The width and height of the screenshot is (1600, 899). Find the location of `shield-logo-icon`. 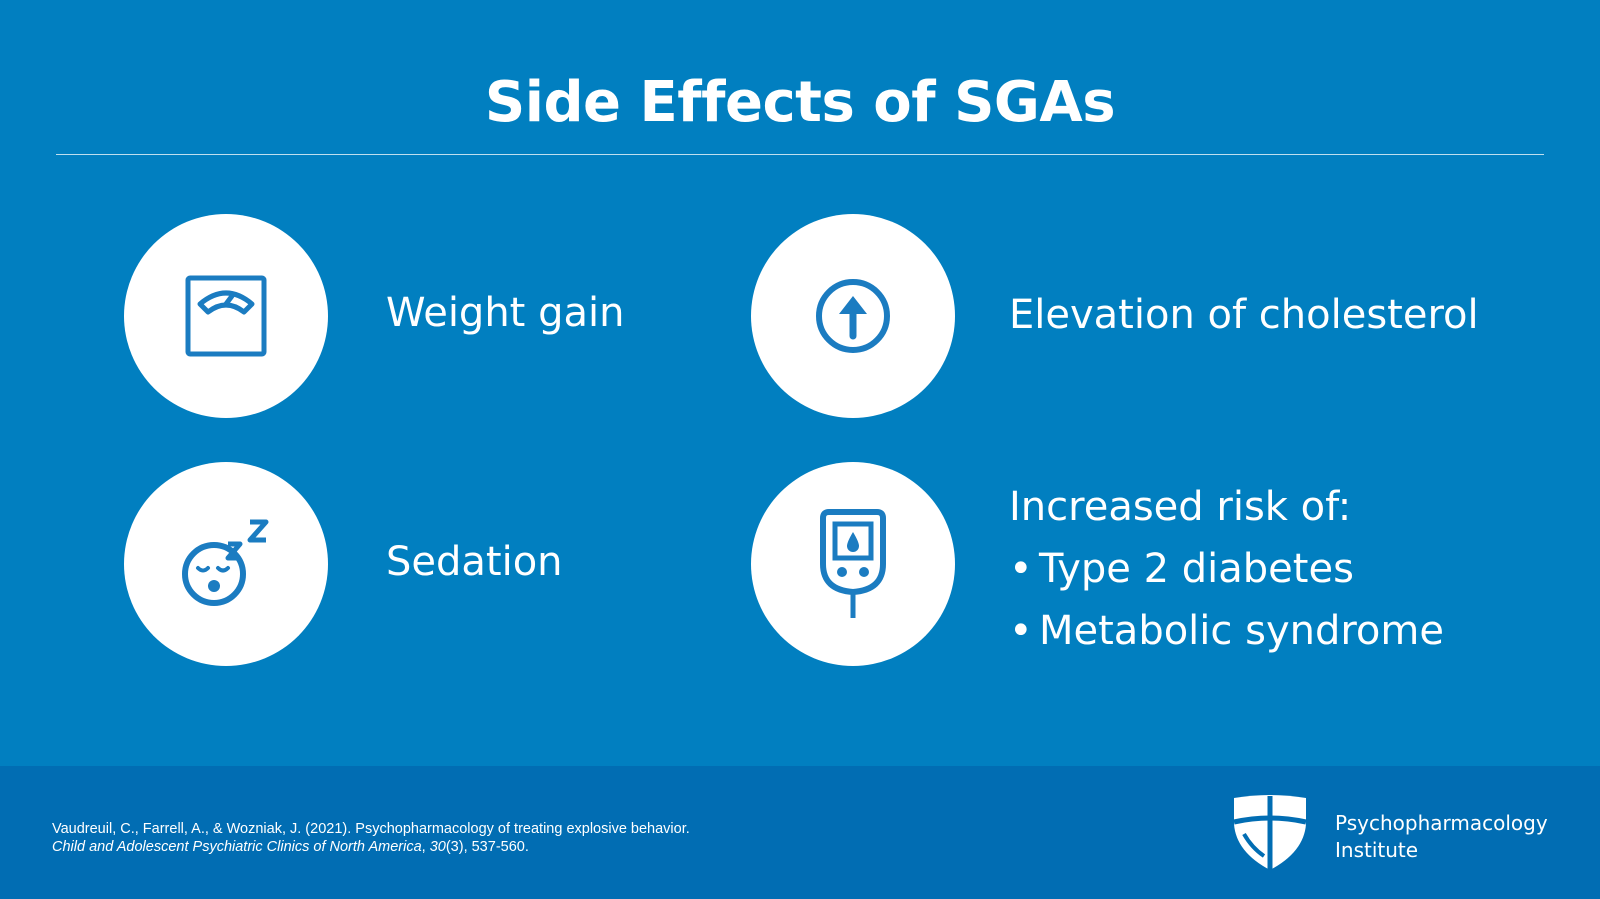

shield-logo-icon is located at coordinates (1270, 832).